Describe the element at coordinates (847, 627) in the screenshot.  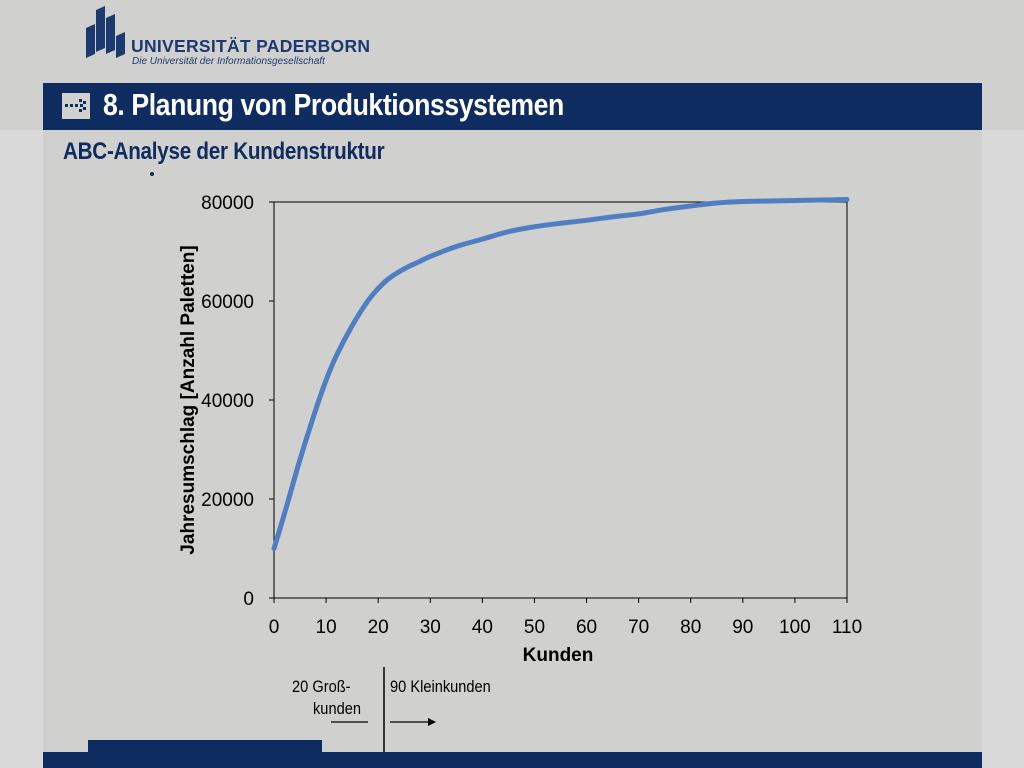
I see `x-tick-label: 110` at that location.